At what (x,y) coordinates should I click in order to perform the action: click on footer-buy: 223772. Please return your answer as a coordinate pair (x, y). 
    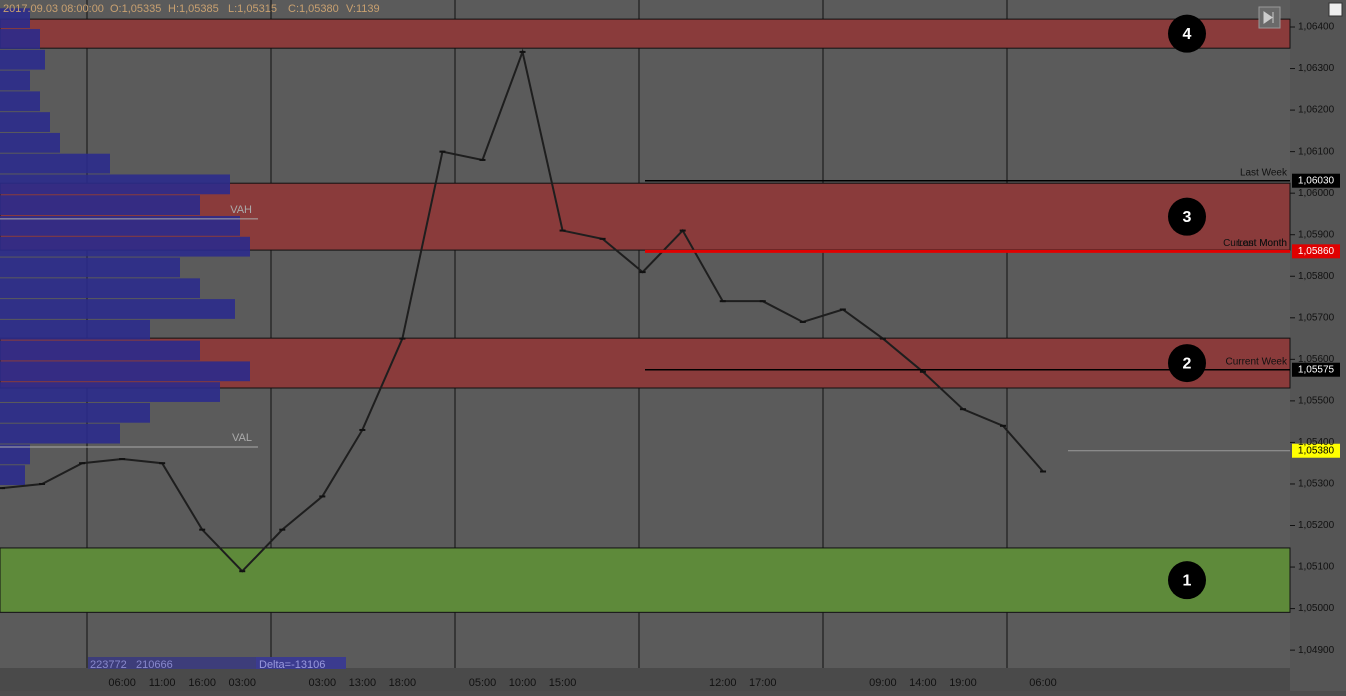
    Looking at the image, I should click on (108, 665).